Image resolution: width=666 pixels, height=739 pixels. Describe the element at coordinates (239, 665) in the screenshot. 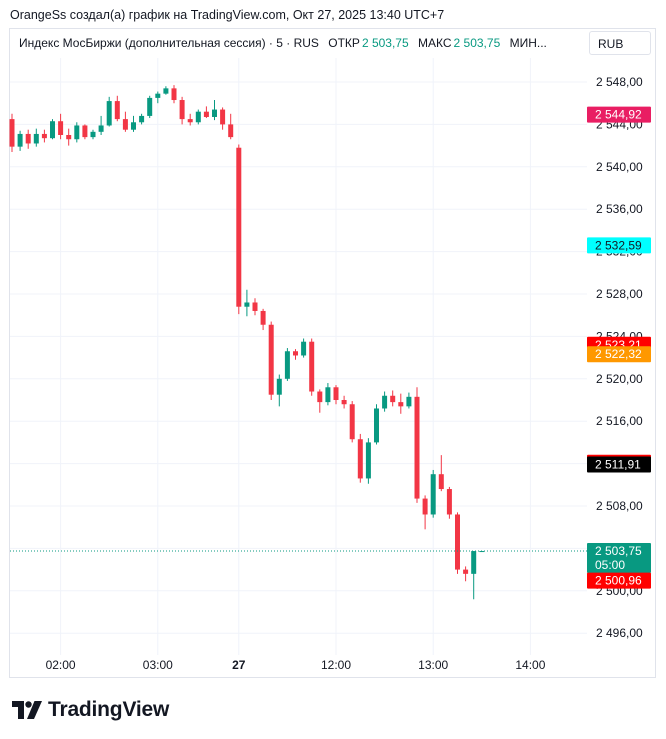

I see `time-axis-label: 27` at that location.